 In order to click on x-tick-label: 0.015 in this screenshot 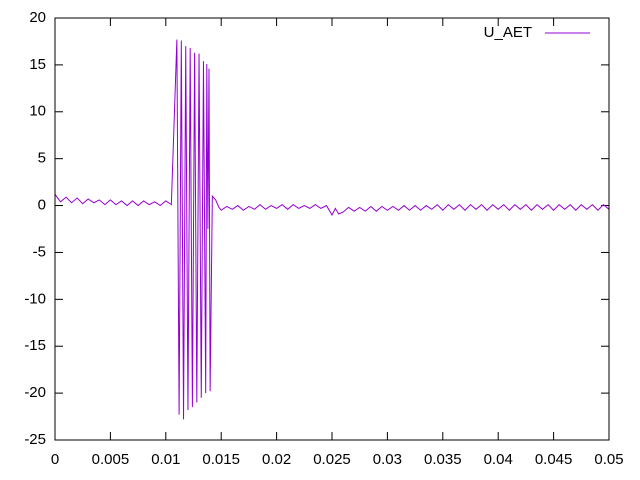, I will do `click(221, 459)`.